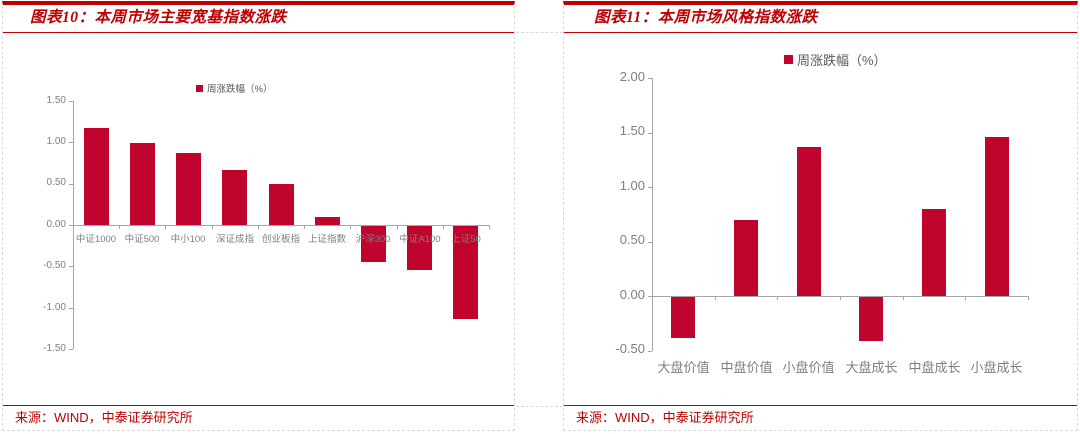 The height and width of the screenshot is (434, 1080). I want to click on y-tick-label: 2.00, so click(632, 76).